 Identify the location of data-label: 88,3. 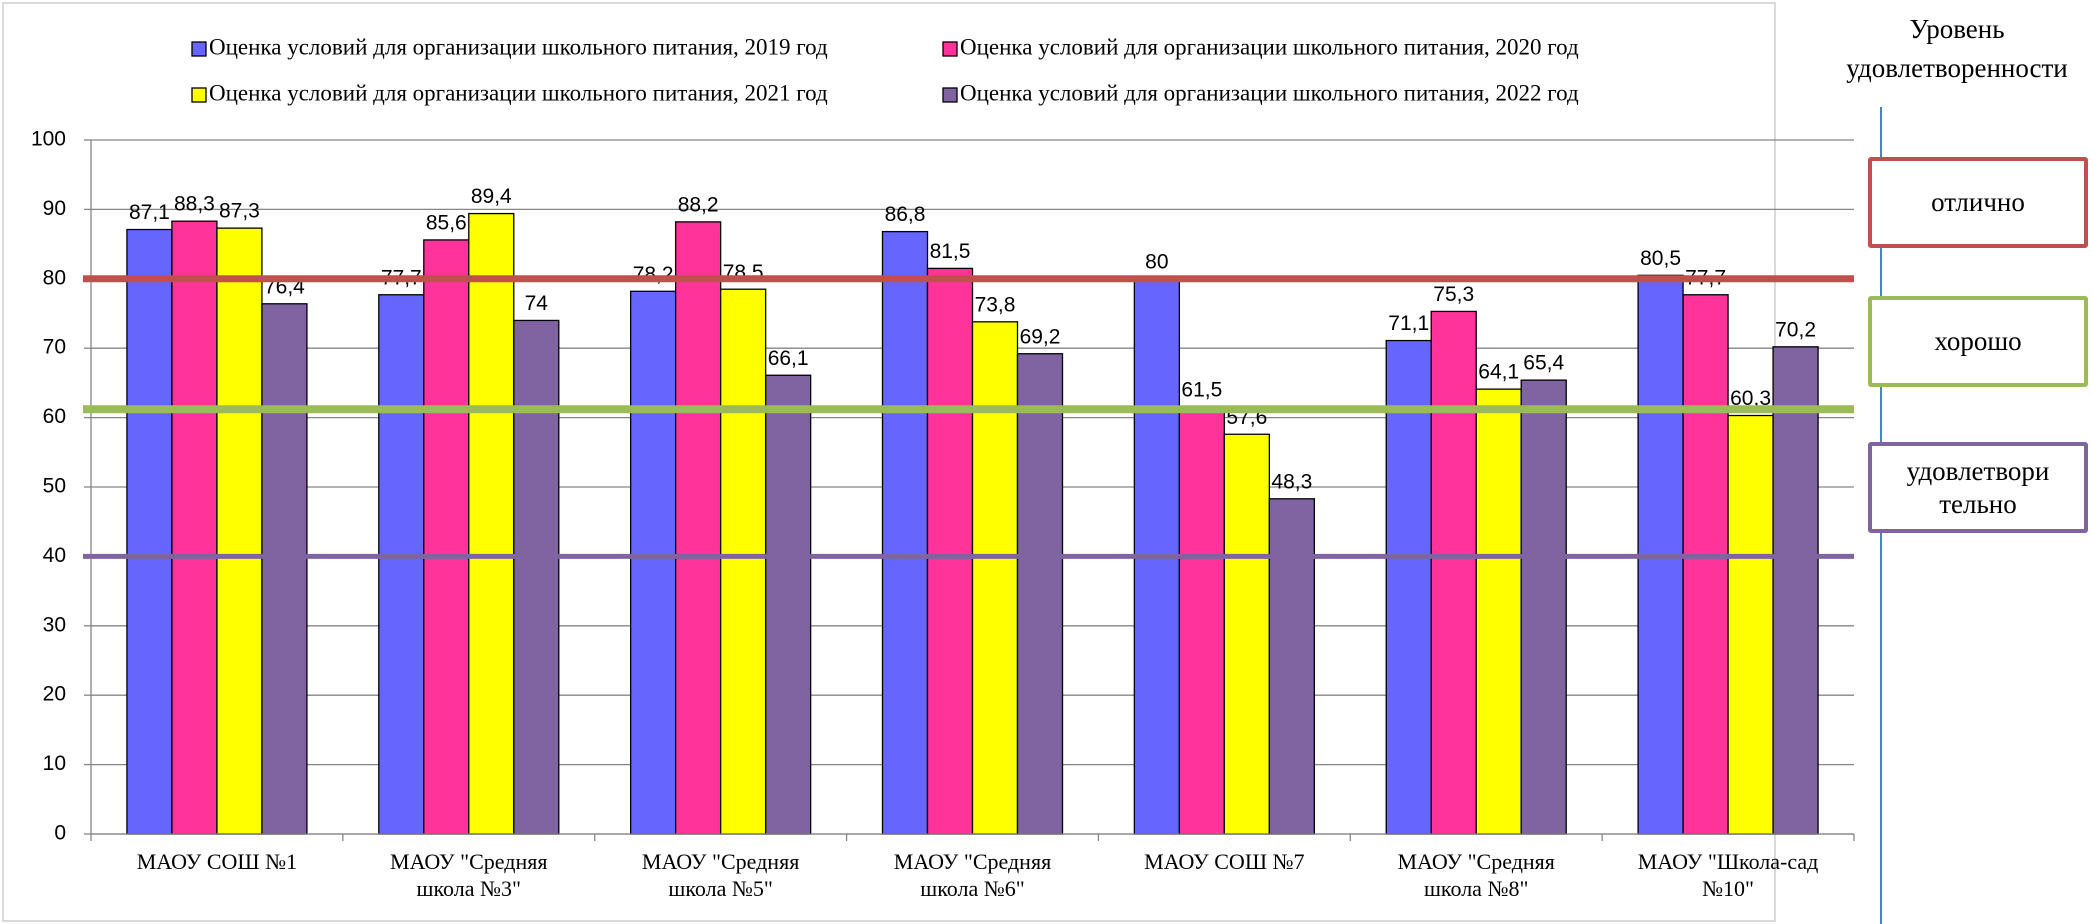
(194, 204).